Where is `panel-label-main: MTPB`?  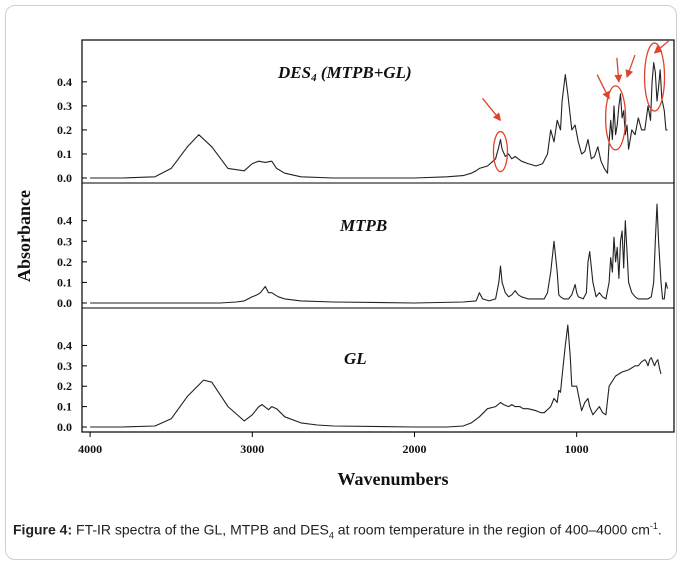
panel-label-main: MTPB is located at coordinates (363, 225).